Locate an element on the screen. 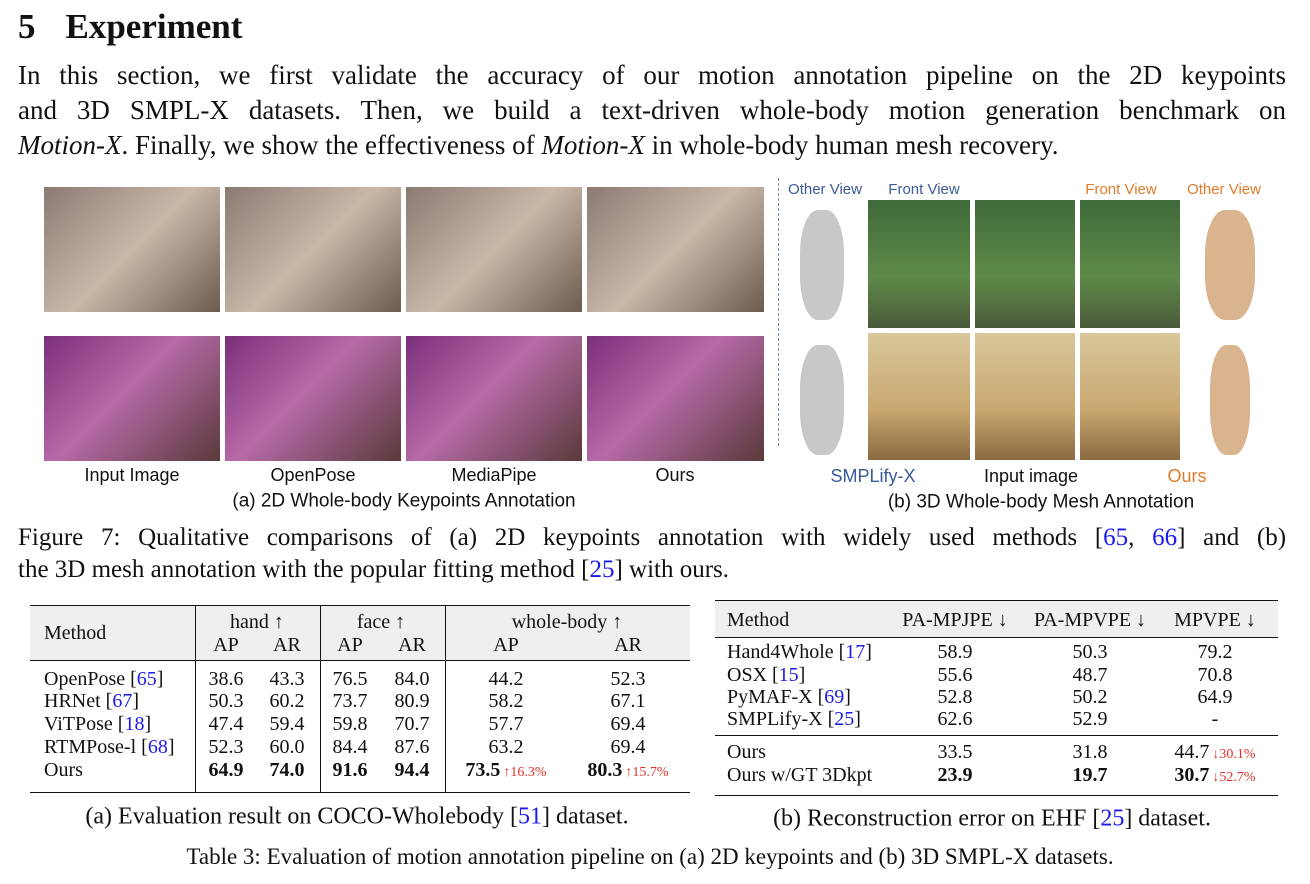  method-name: OSX [15] is located at coordinates (766, 675).